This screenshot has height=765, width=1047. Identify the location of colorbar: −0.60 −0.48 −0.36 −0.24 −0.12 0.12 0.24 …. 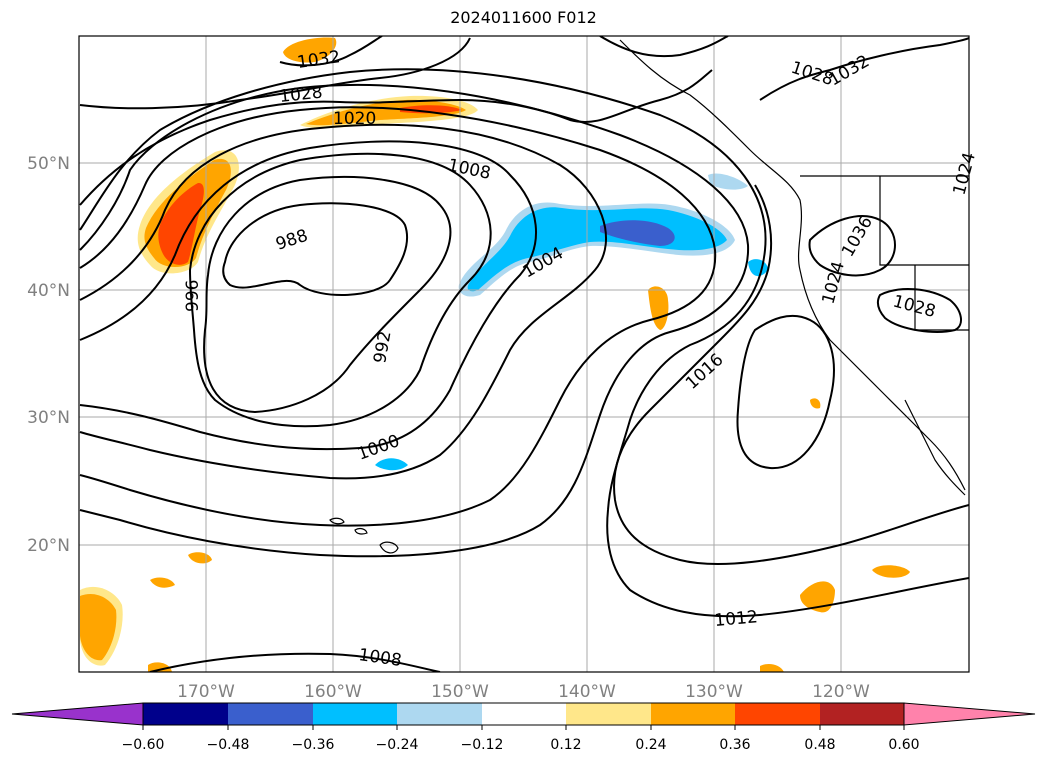
(523, 727).